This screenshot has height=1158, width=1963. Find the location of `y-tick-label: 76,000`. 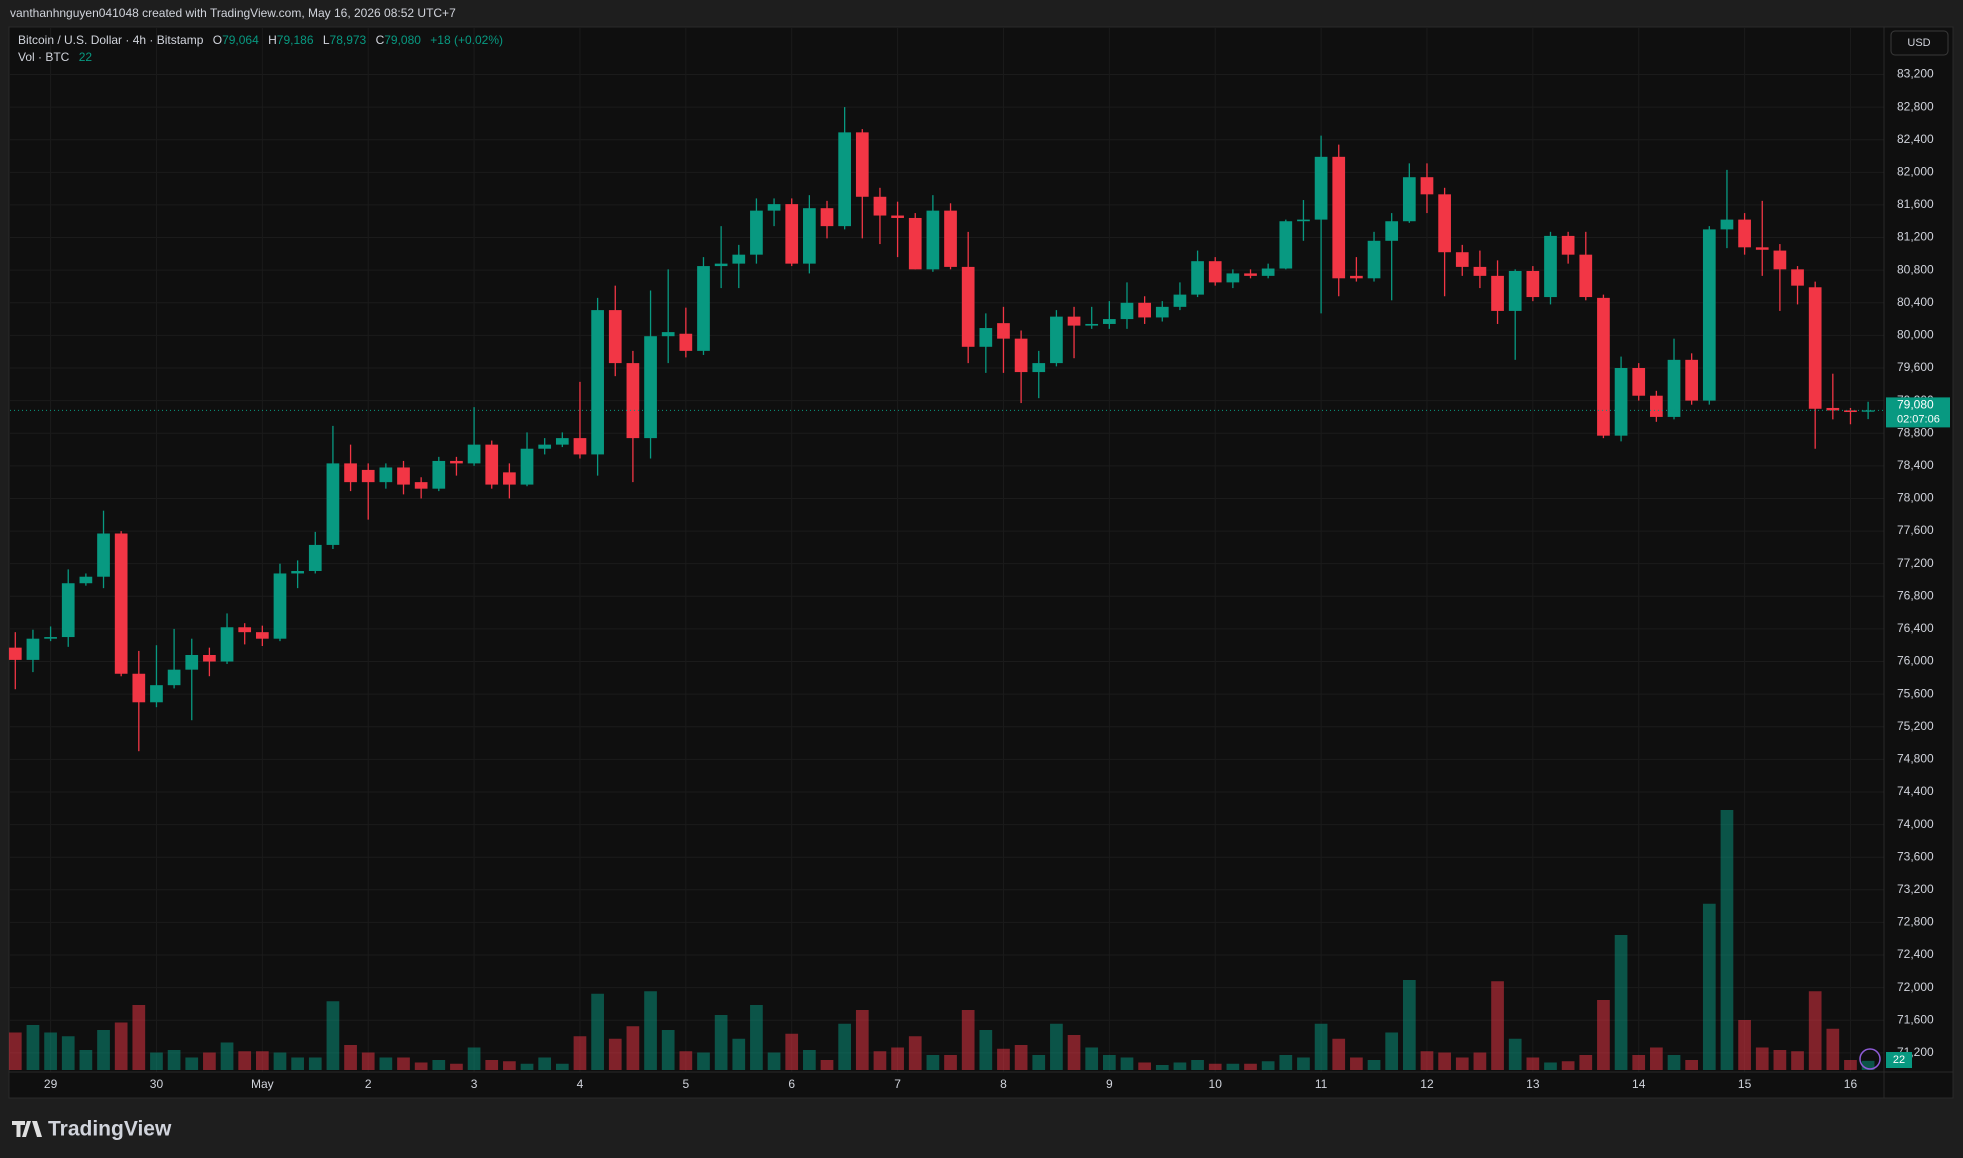

y-tick-label: 76,000 is located at coordinates (1915, 661).